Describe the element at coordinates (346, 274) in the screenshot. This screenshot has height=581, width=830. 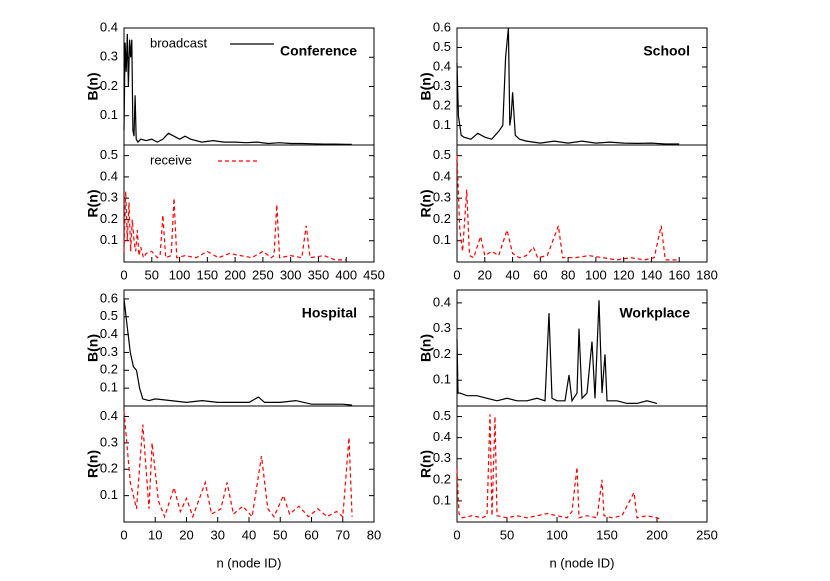
I see `x-tick-label: 400` at that location.